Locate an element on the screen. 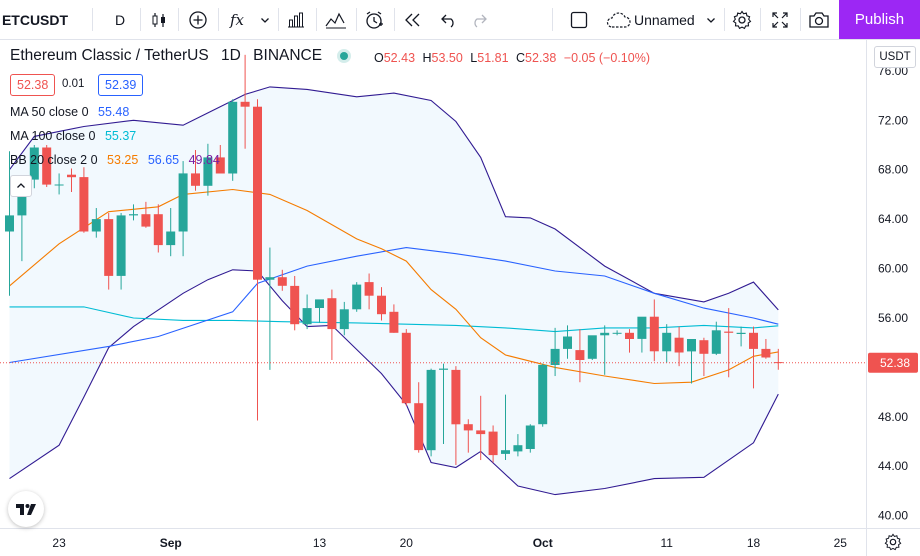 This screenshot has width=920, height=556. fullscreen-icon is located at coordinates (780, 19).